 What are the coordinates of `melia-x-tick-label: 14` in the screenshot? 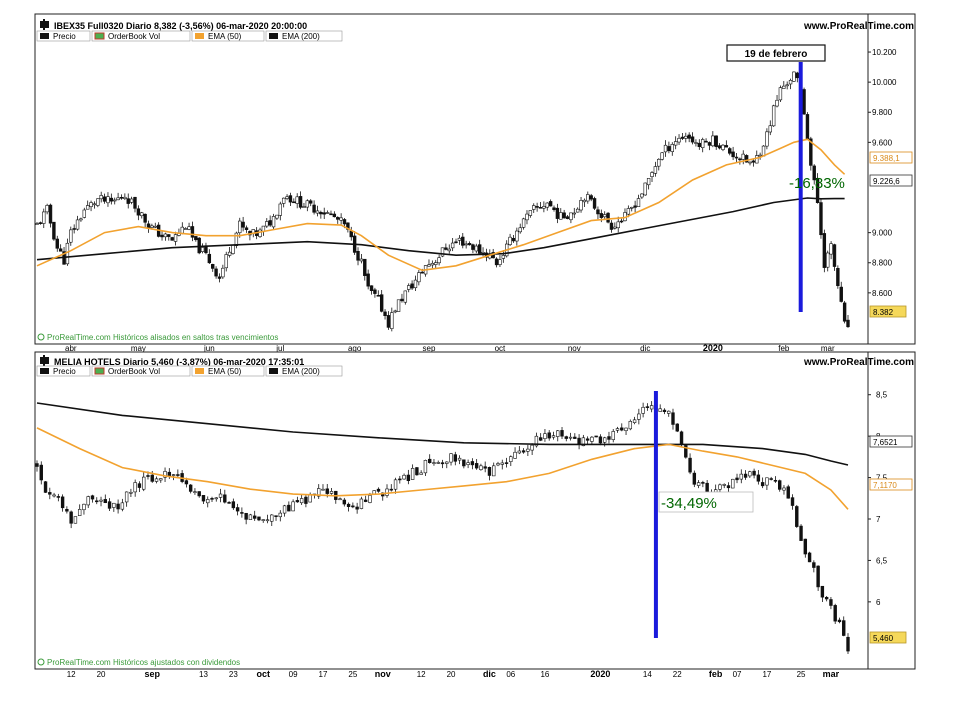 It's located at (647, 674).